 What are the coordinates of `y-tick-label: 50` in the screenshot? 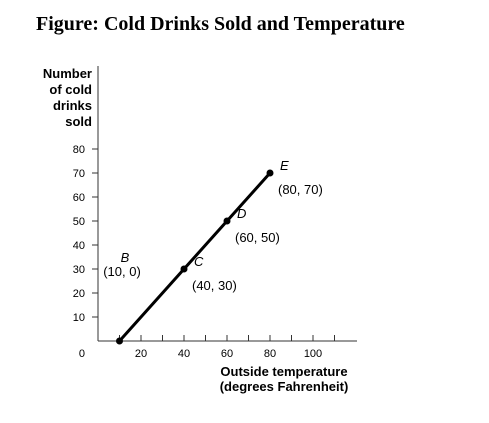 It's located at (79, 222).